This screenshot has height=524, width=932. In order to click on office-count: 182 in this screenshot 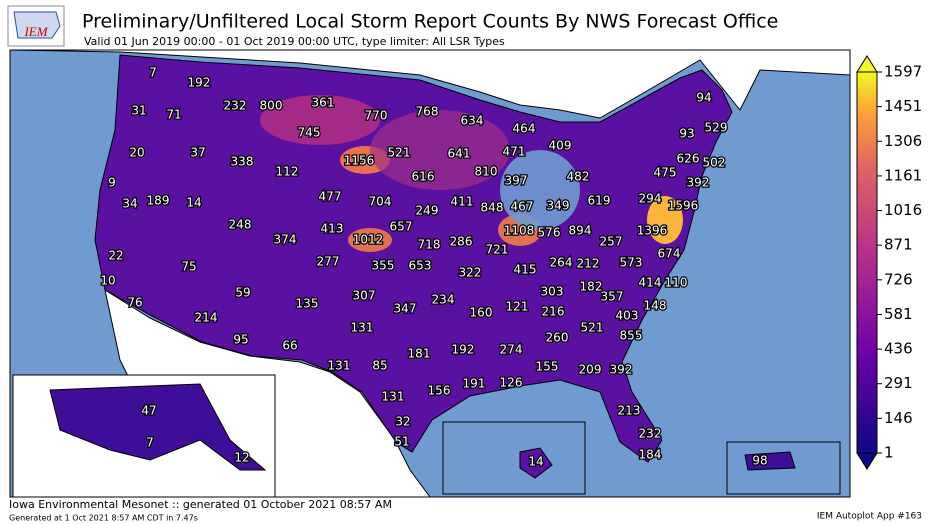, I will do `click(591, 287)`.